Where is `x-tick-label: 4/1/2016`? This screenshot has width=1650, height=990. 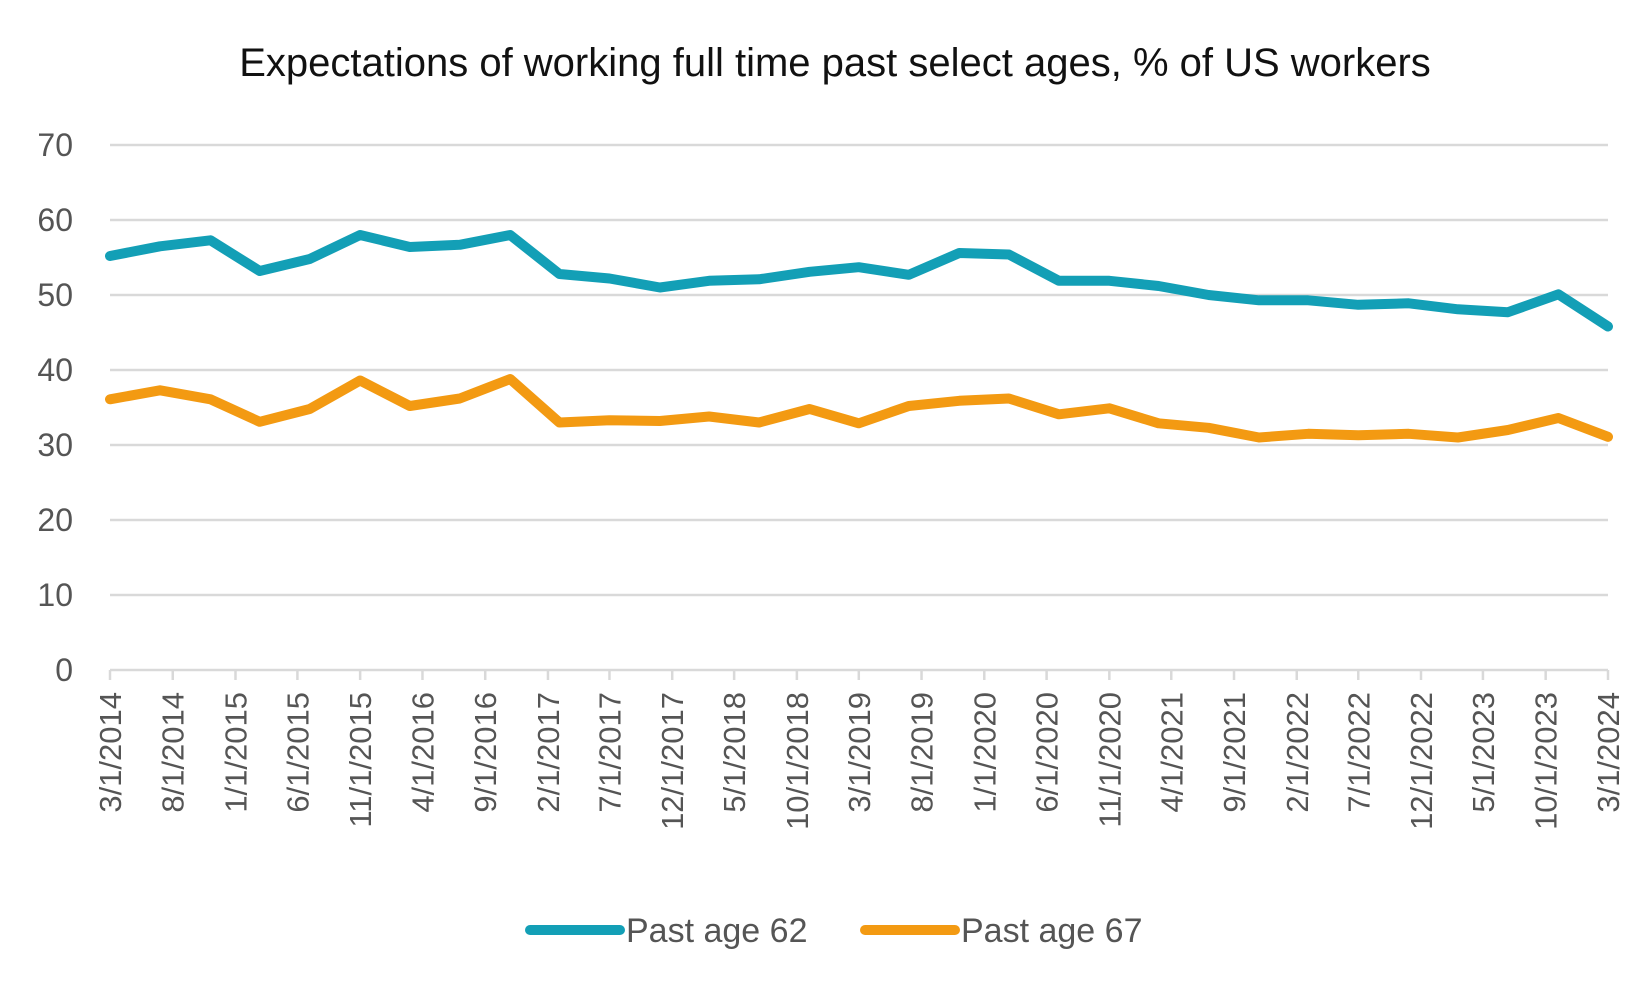
x-tick-label: 4/1/2016 is located at coordinates (422, 752).